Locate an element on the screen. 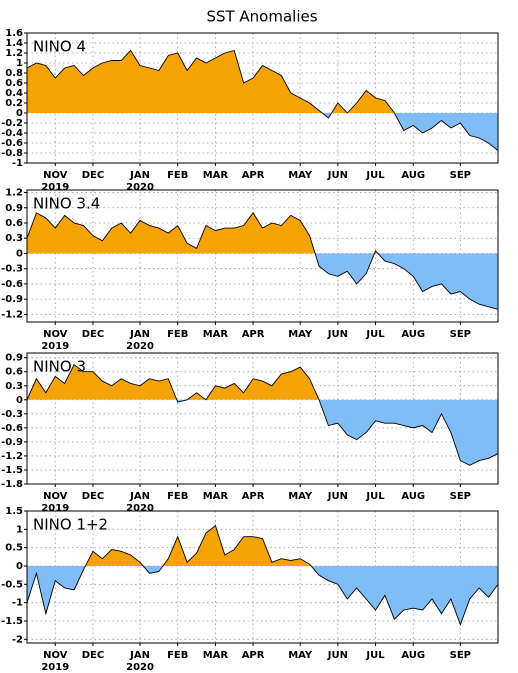 The height and width of the screenshot is (673, 518). y-tick-label: 0.4 is located at coordinates (14, 93).